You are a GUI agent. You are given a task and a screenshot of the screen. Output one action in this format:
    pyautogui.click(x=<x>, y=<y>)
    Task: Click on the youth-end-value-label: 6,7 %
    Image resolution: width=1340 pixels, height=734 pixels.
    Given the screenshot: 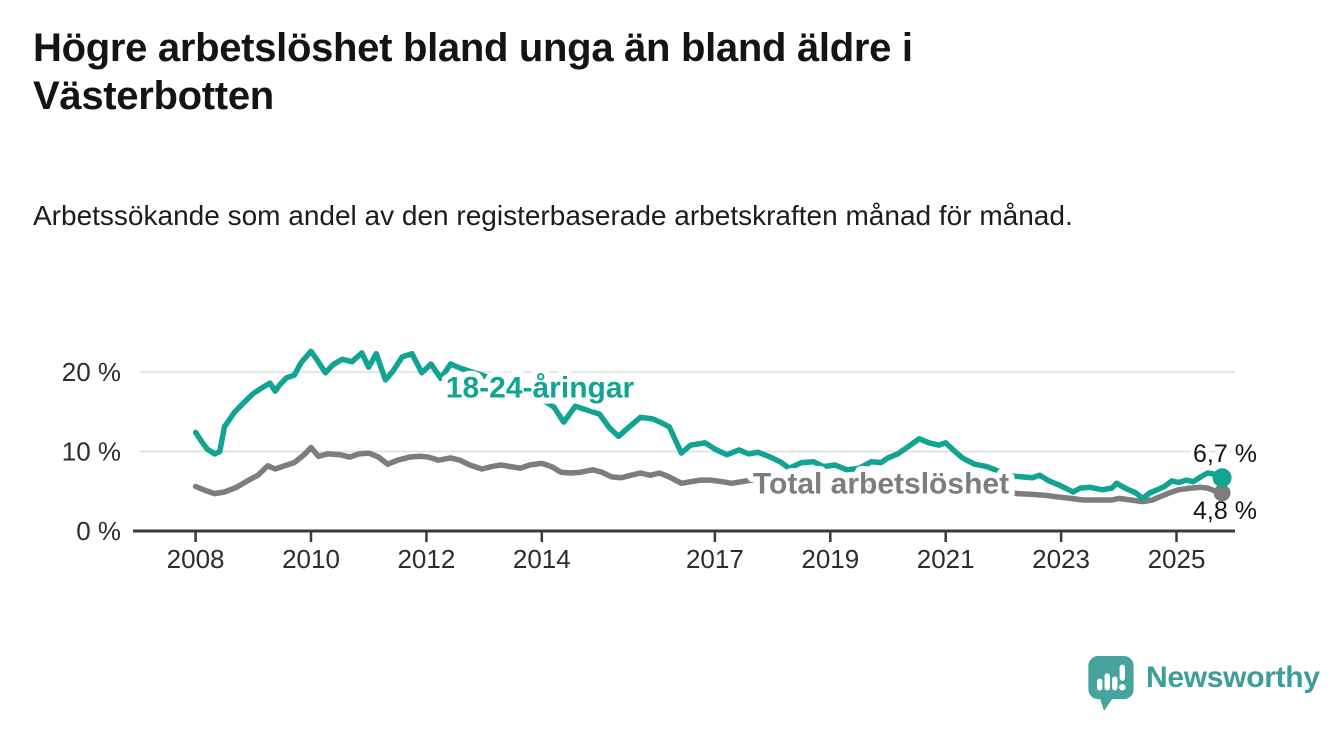 What is the action you would take?
    pyautogui.click(x=1225, y=454)
    